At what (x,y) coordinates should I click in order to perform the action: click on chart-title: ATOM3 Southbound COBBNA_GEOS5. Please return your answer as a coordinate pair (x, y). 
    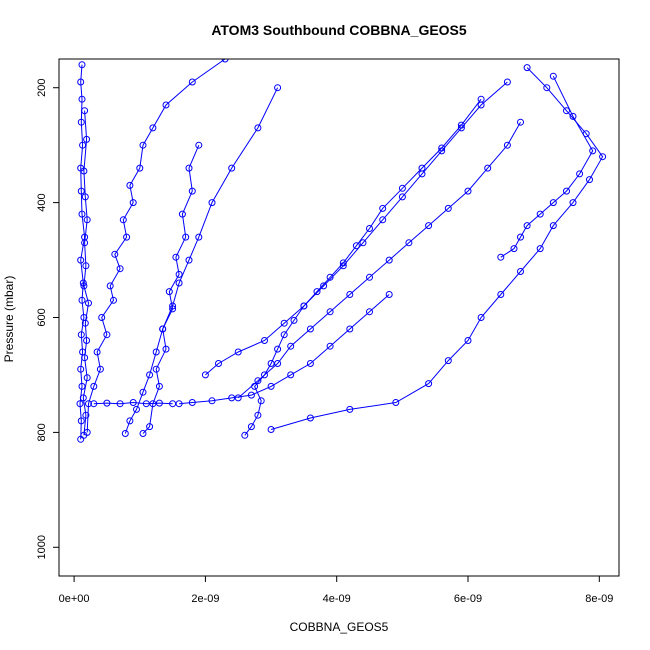
    Looking at the image, I should click on (339, 30).